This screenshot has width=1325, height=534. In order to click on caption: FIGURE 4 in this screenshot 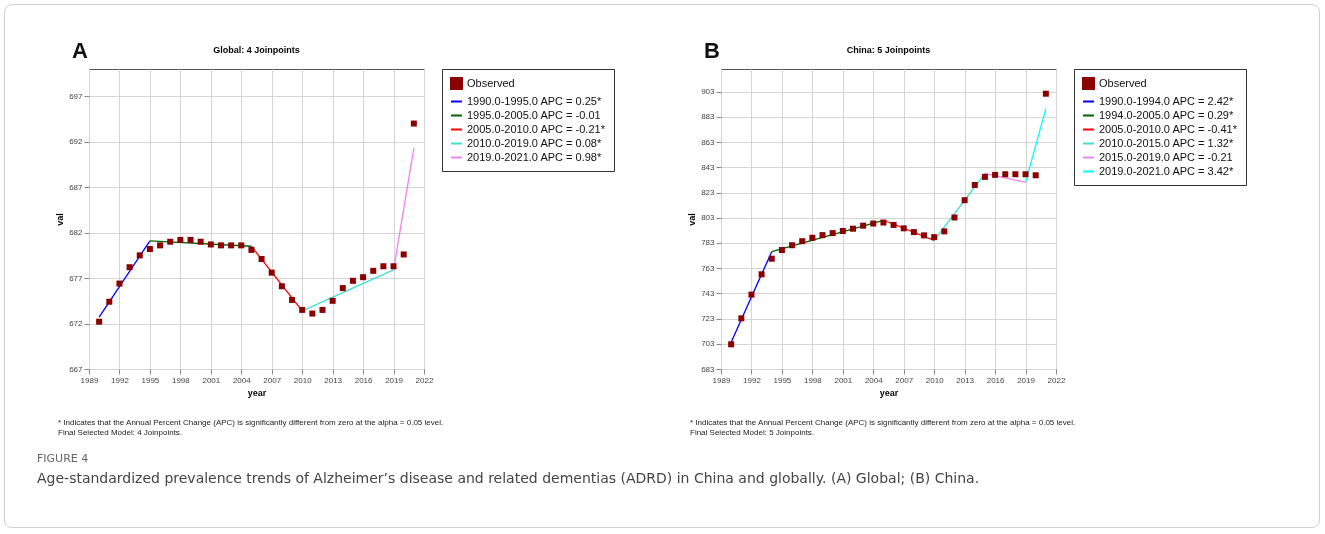, I will do `click(63, 458)`.